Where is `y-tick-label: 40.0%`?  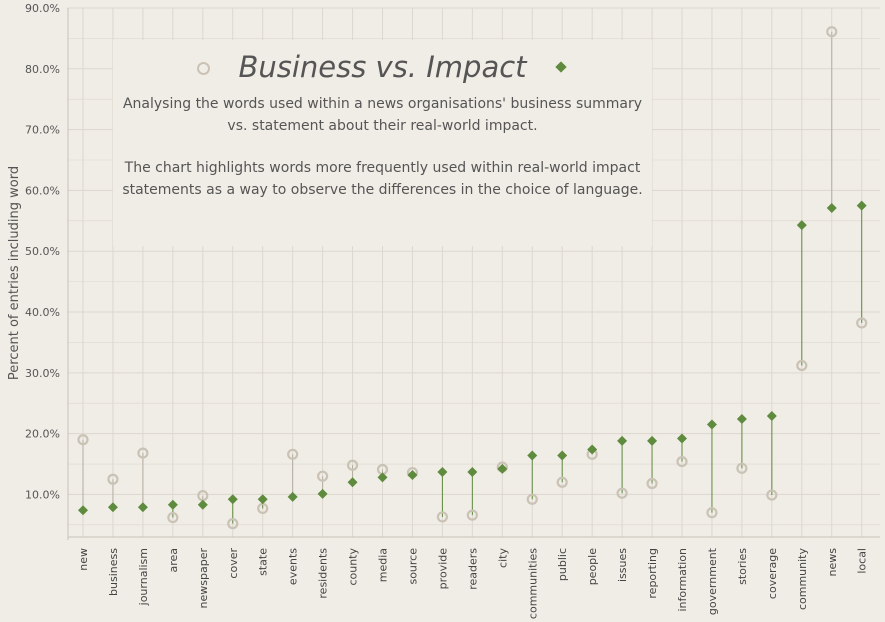
y-tick-label: 40.0% is located at coordinates (42, 312).